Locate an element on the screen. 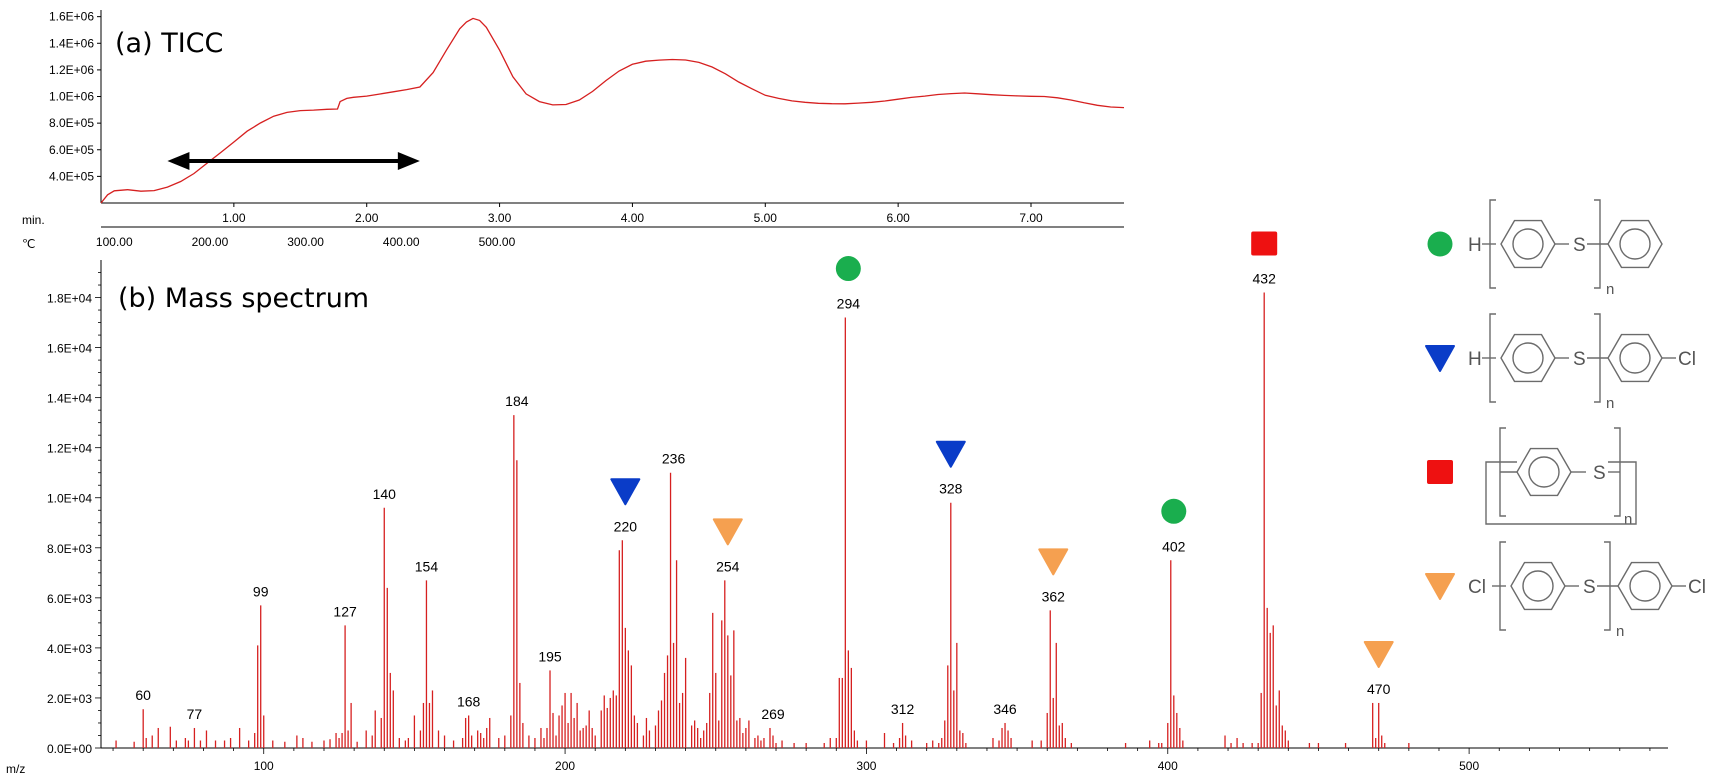 The width and height of the screenshot is (1722, 778). ticc-x-tick-label: 5.00 is located at coordinates (766, 218).